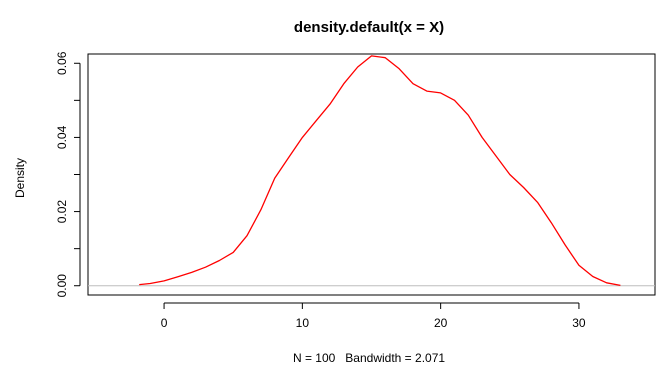 The image size is (658, 370). What do you see at coordinates (373, 316) in the screenshot?
I see `x-axis: 0 10 20 30` at bounding box center [373, 316].